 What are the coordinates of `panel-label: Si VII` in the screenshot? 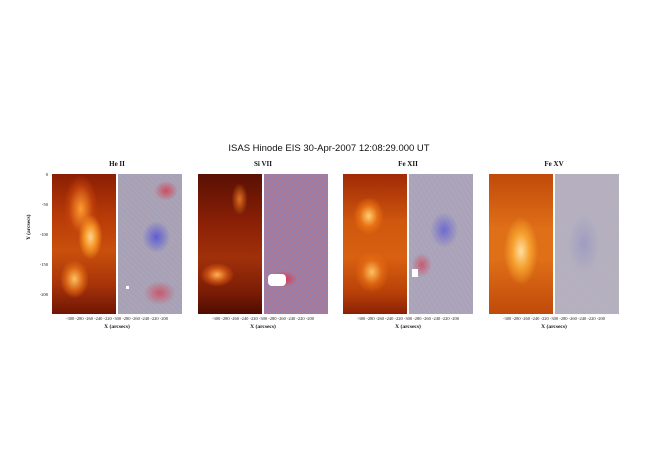 It's located at (263, 164).